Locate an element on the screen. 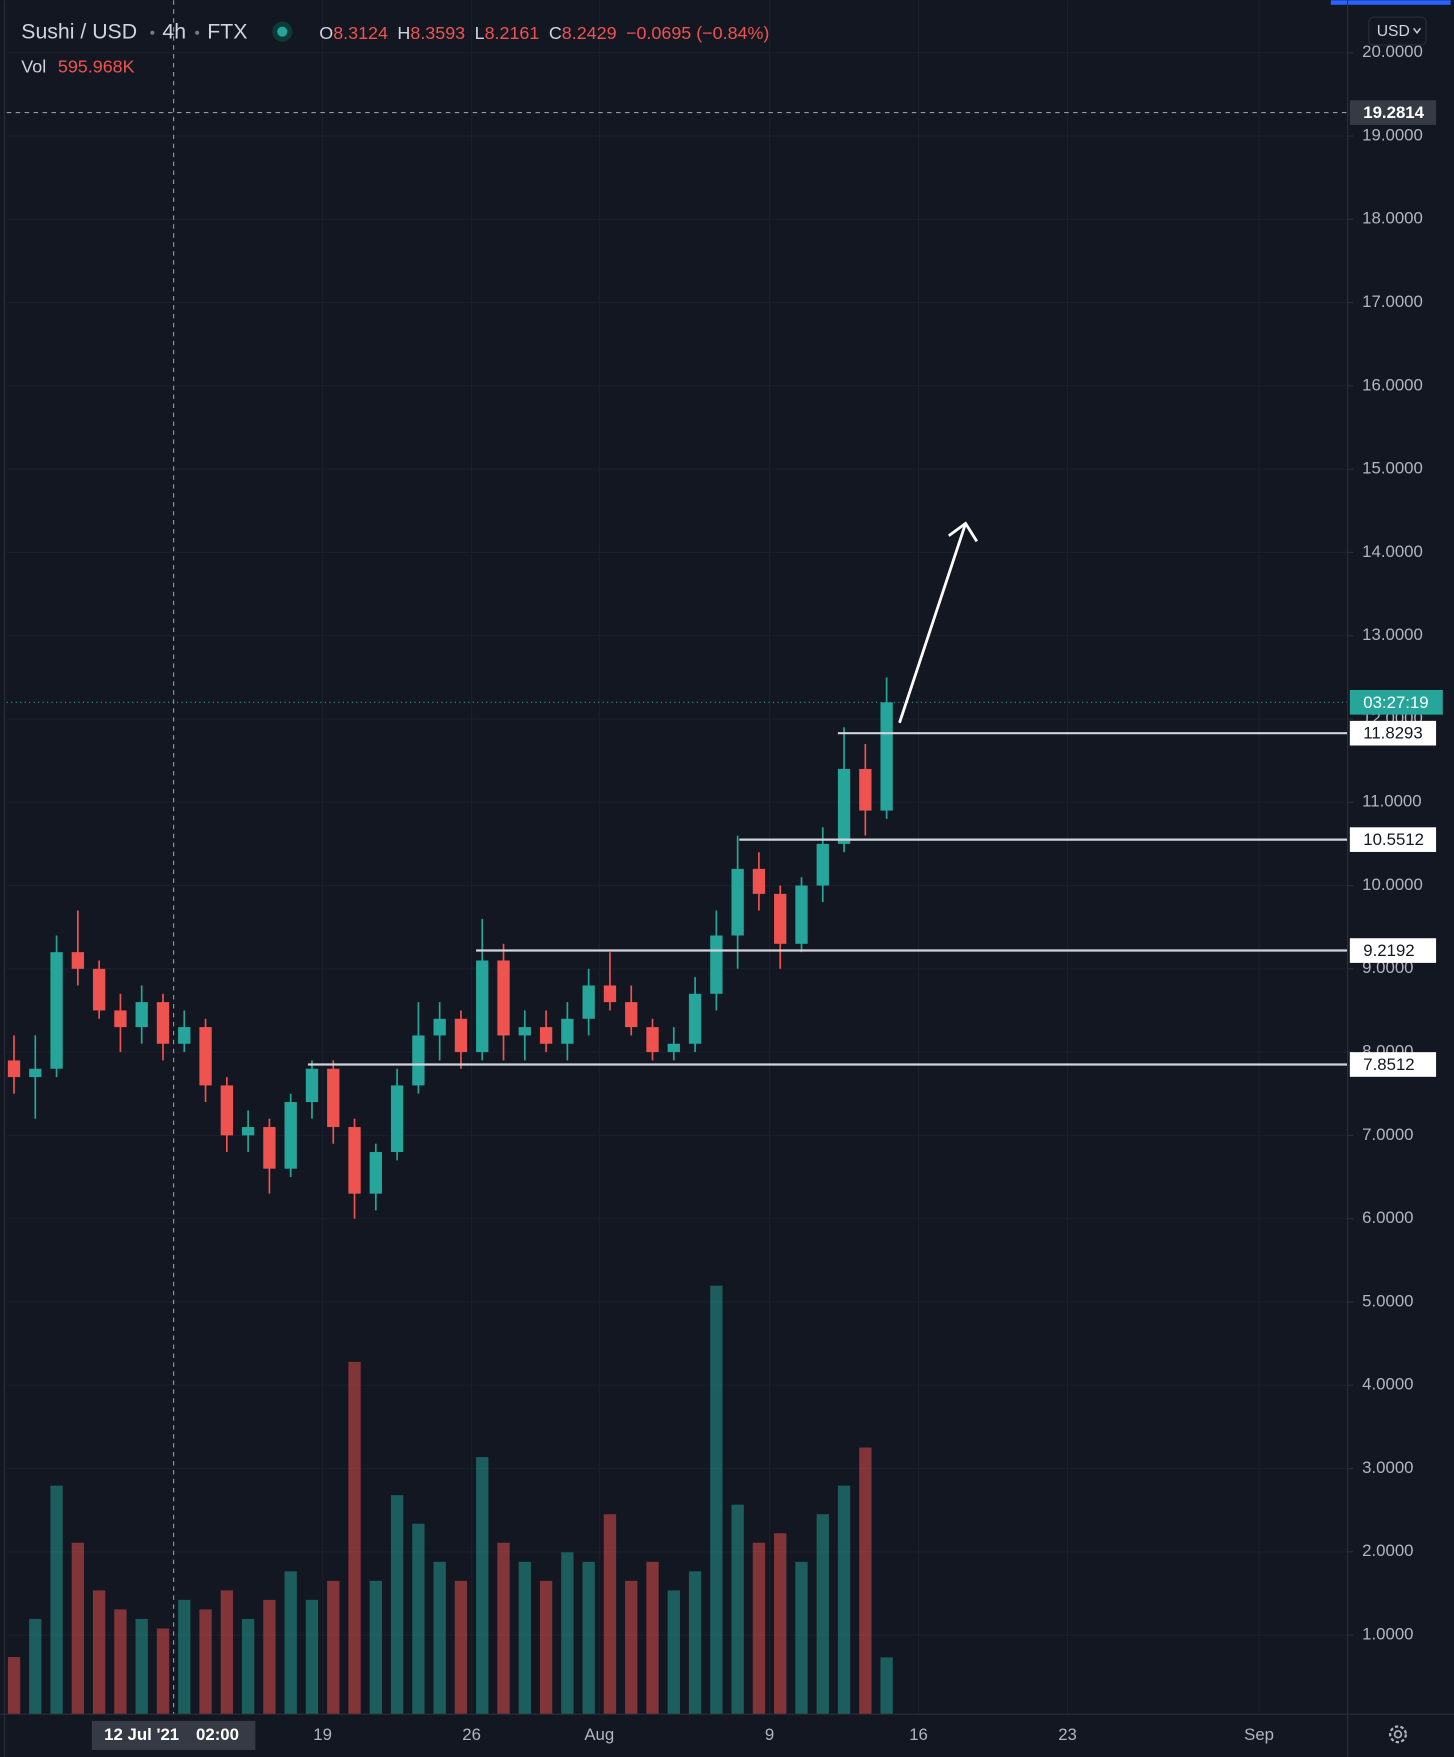 The width and height of the screenshot is (1454, 1757). y-tick-label: 1.0000 is located at coordinates (1387, 1633).